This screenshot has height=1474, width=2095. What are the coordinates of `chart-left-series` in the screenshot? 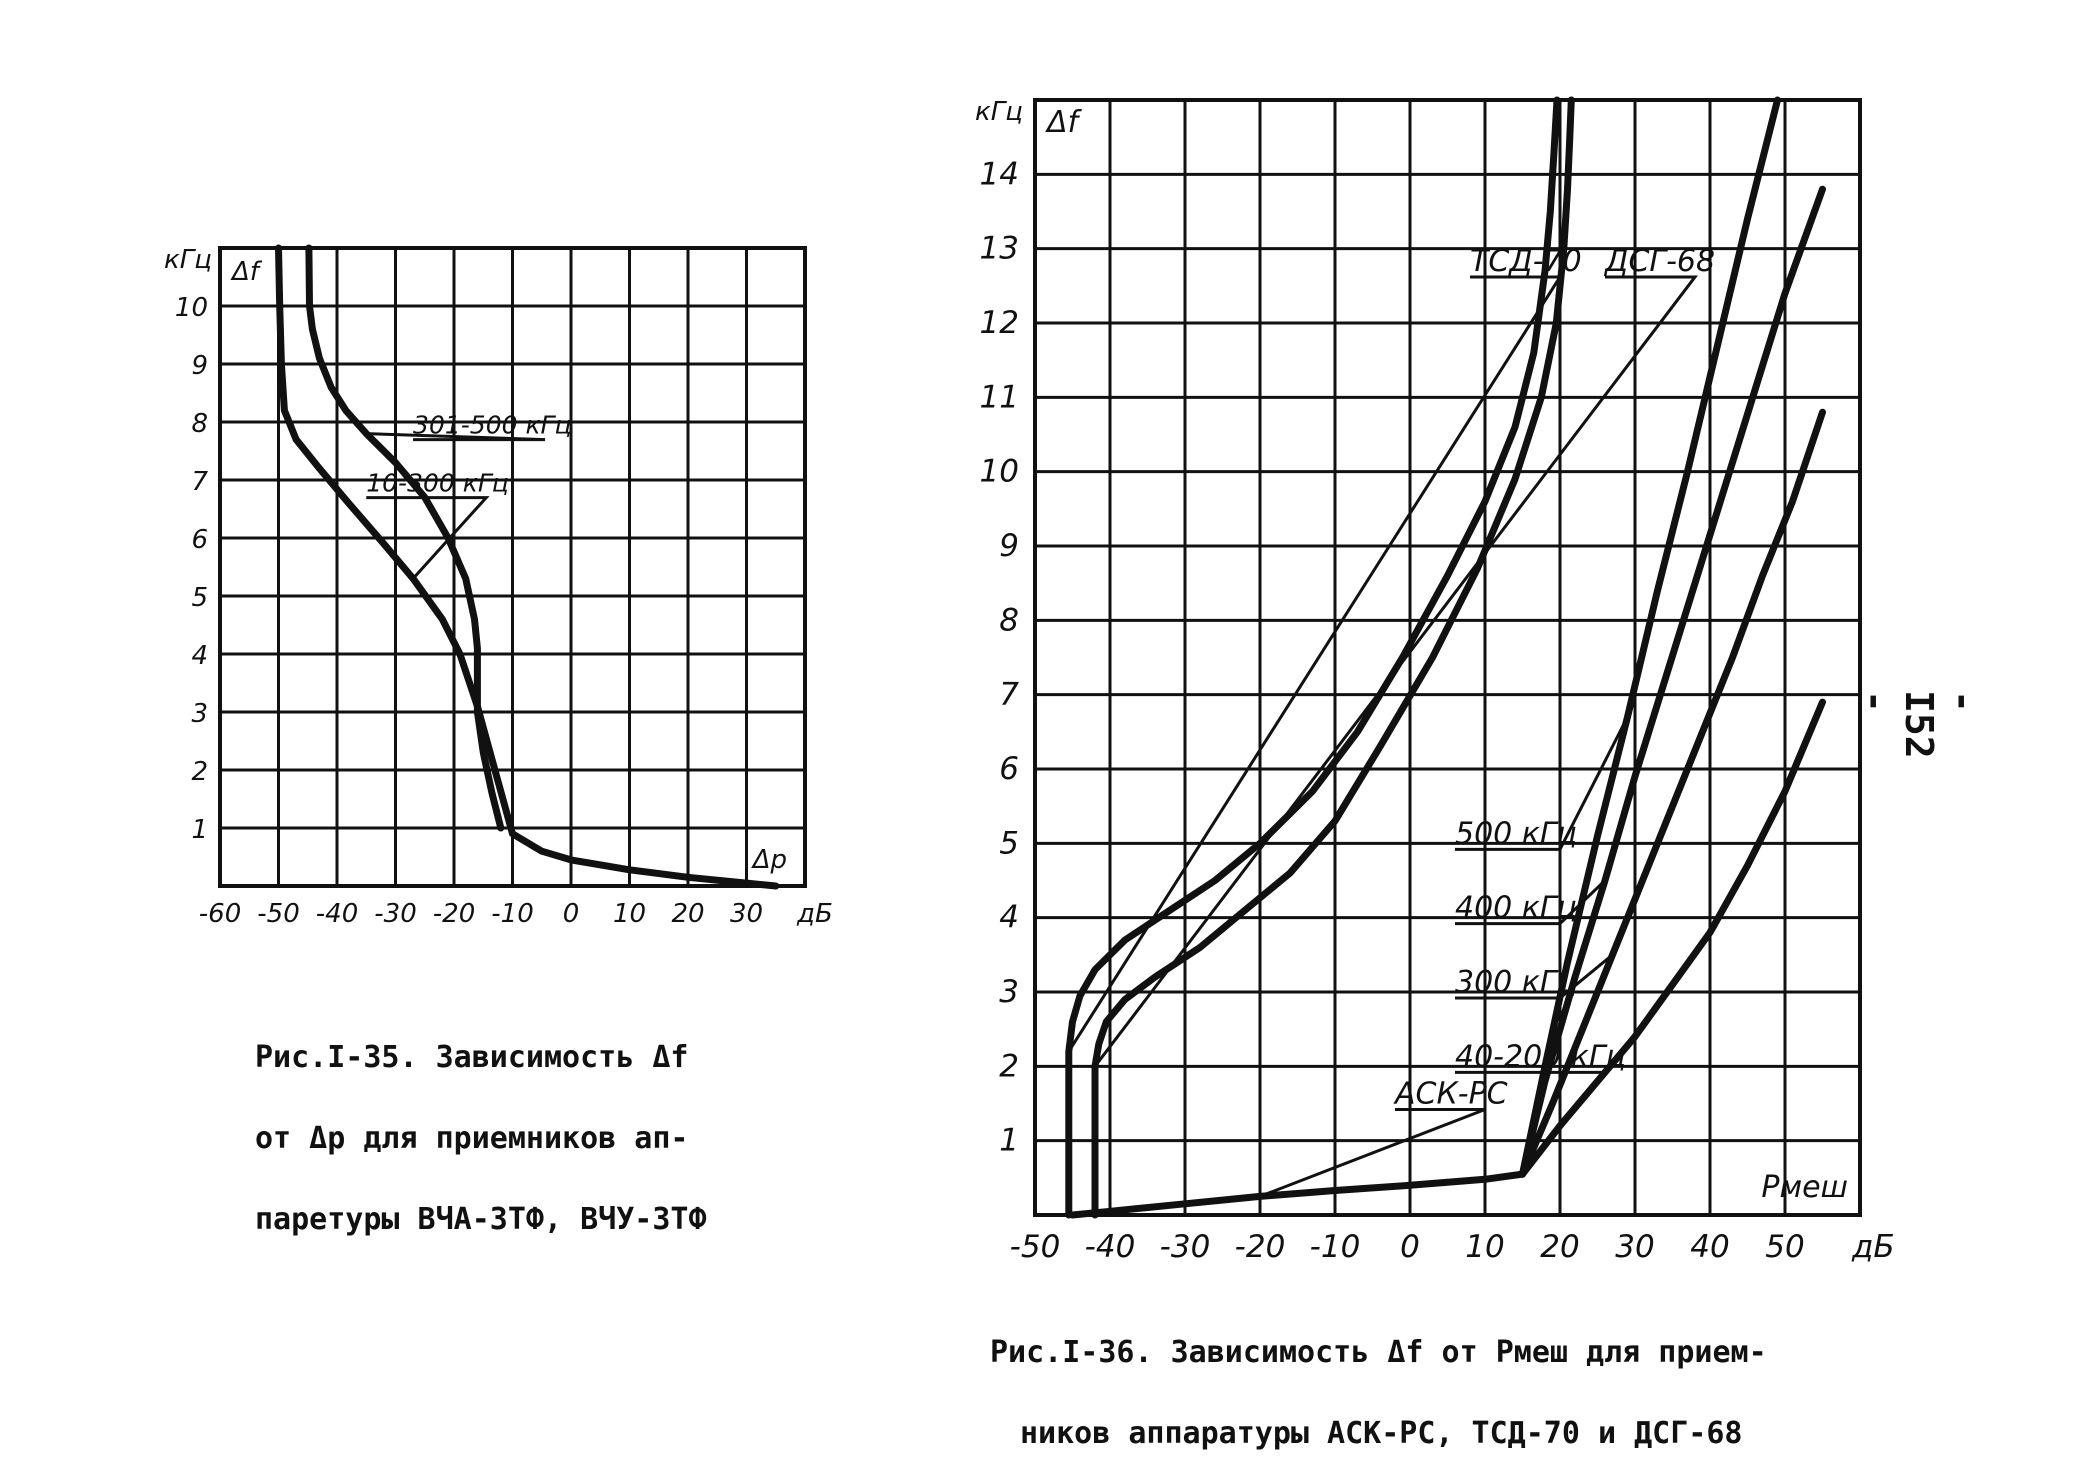 It's located at (527, 567).